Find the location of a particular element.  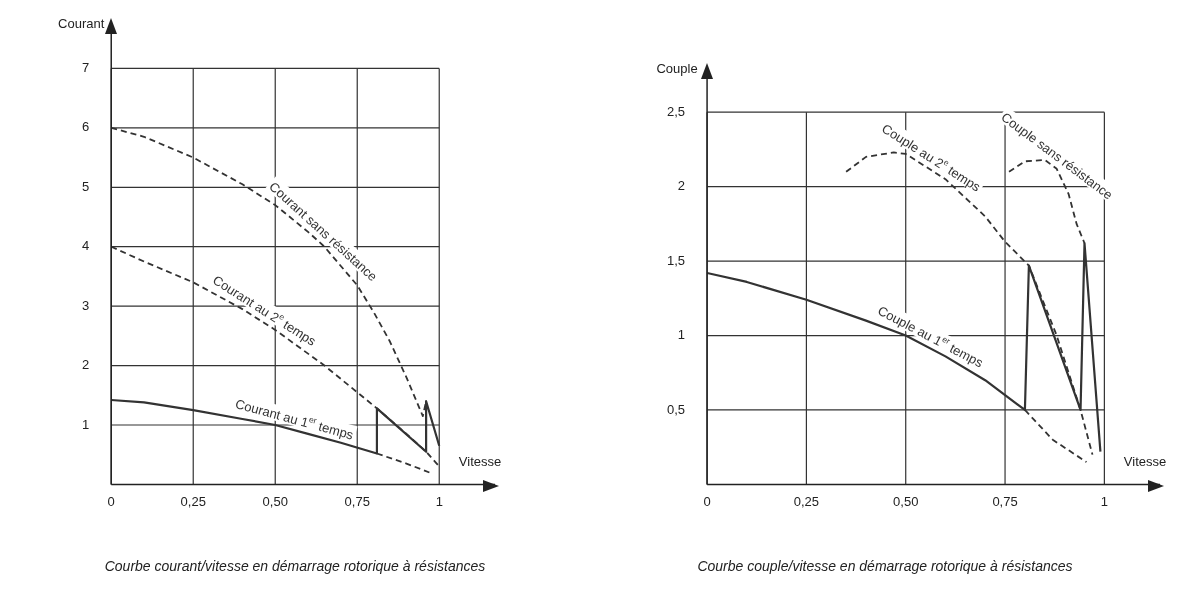

y-axis-title: Couple is located at coordinates (677, 68).